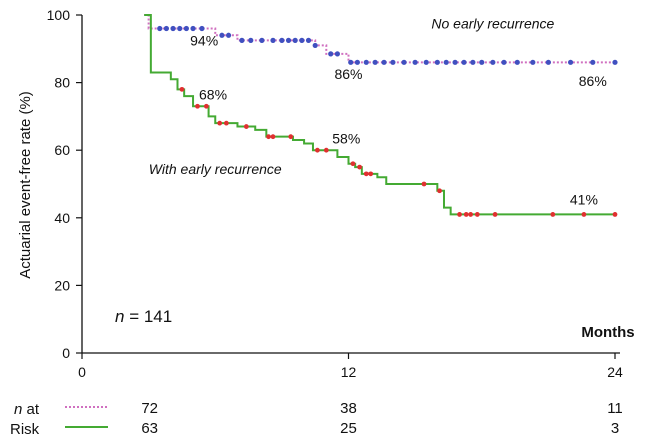 The width and height of the screenshot is (657, 440). What do you see at coordinates (381, 418) in the screenshot?
I see `at-risk-values: 72 63 38 25 11 3` at bounding box center [381, 418].